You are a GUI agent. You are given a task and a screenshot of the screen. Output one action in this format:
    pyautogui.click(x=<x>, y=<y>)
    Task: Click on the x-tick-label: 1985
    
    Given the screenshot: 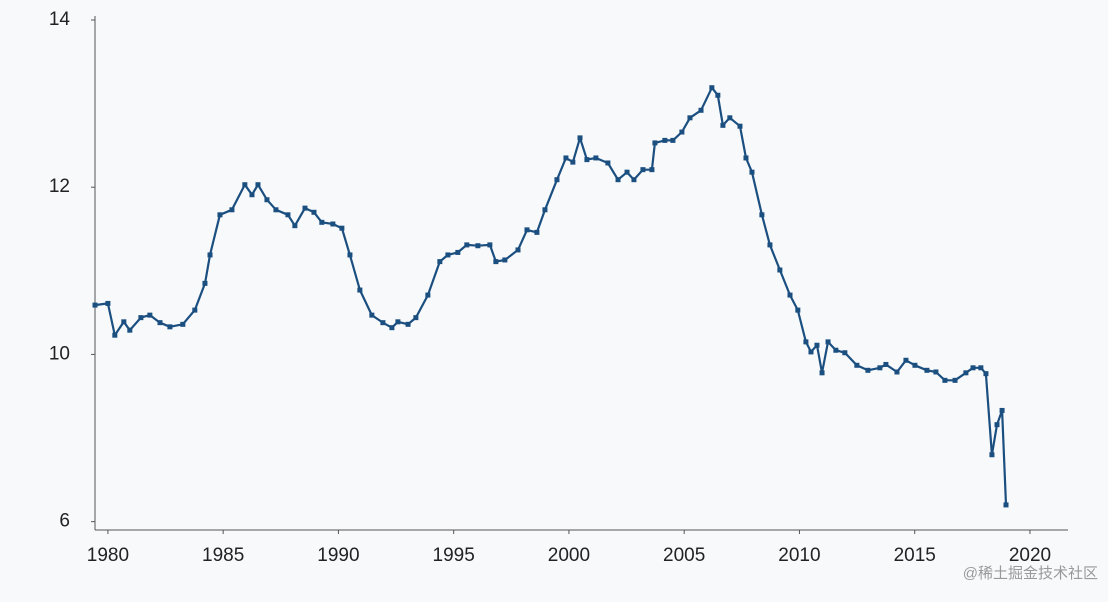 What is the action you would take?
    pyautogui.click(x=223, y=555)
    